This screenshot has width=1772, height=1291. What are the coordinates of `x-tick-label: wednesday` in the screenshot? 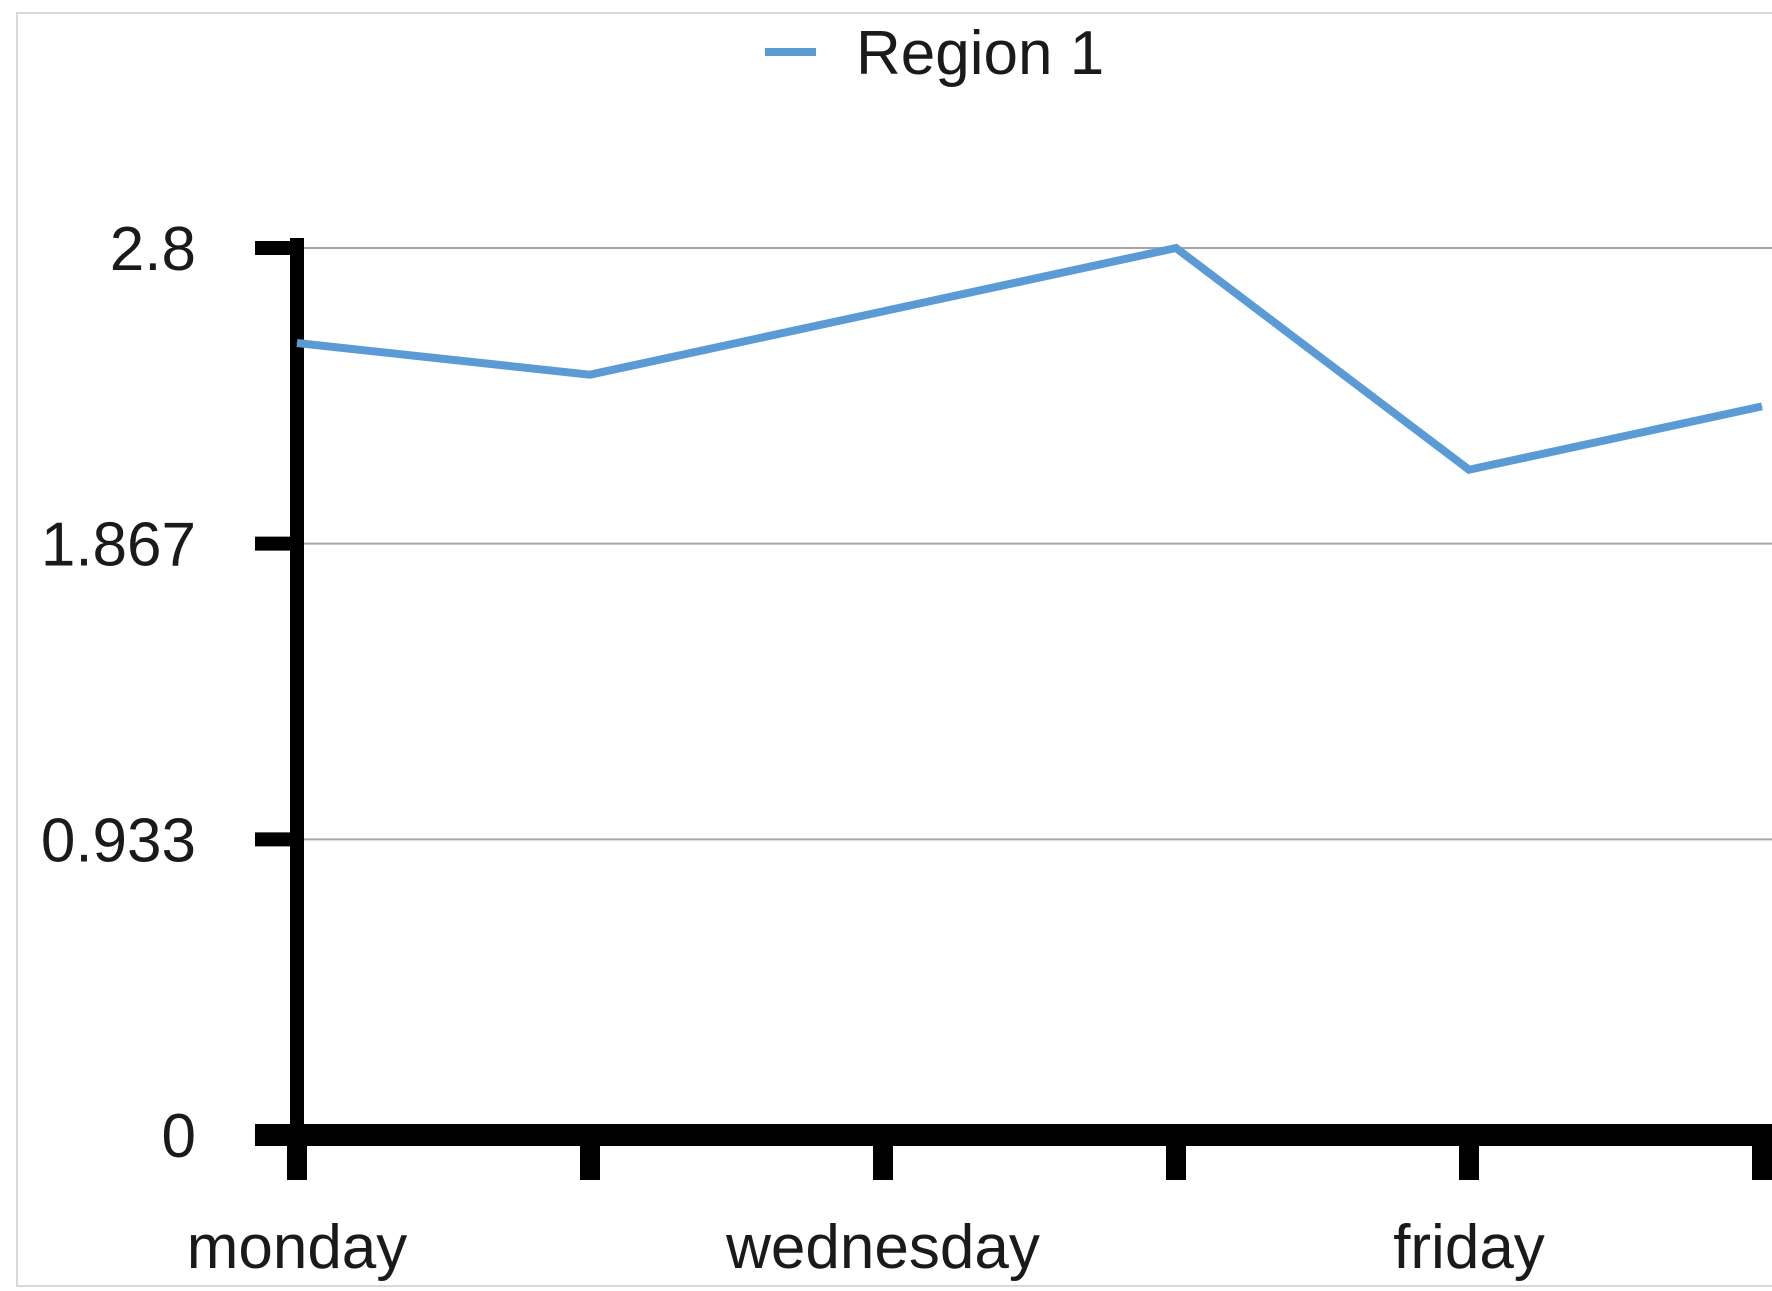 It's located at (882, 1247).